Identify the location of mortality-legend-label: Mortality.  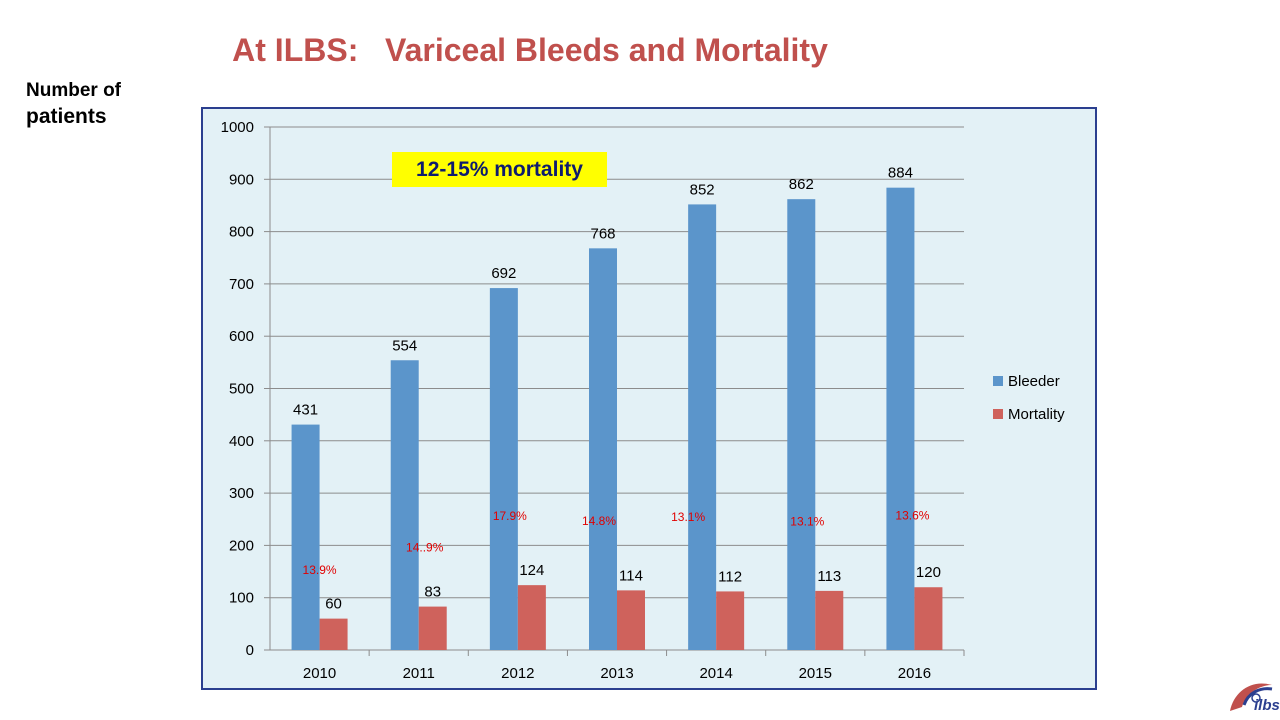
(1036, 414).